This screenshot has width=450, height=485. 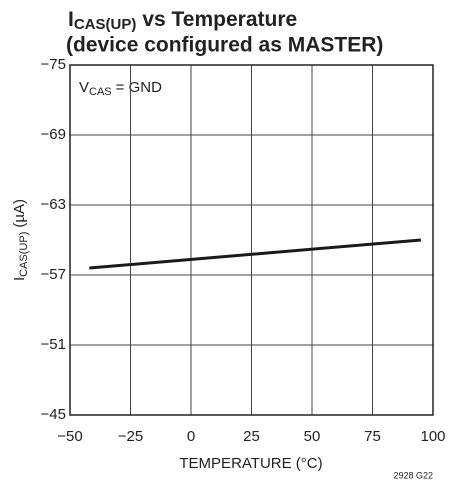 What do you see at coordinates (312, 436) in the screenshot?
I see `x-tick-label: 50` at bounding box center [312, 436].